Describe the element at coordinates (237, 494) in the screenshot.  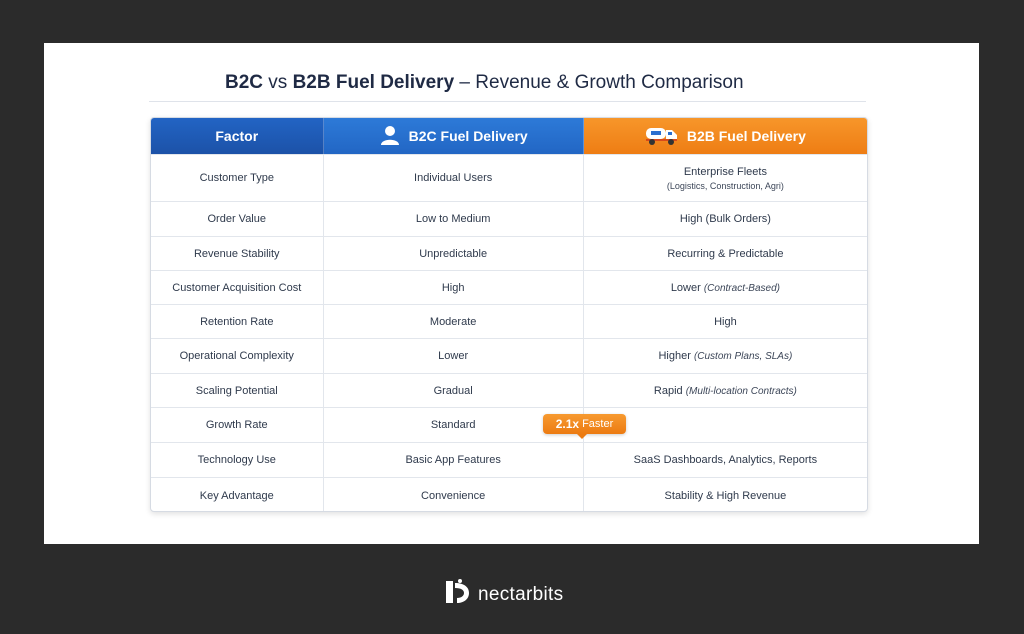
I see `factor-cell: Key Advantage` at that location.